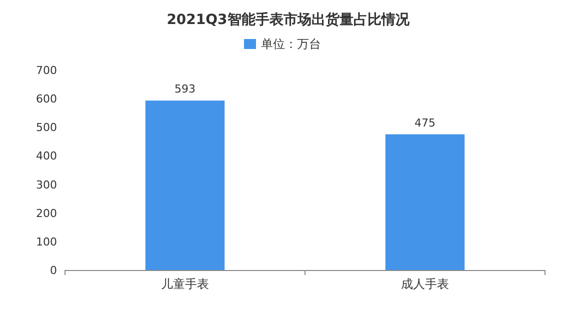 The width and height of the screenshot is (576, 326). Describe the element at coordinates (288, 20) in the screenshot. I see `title: 2021Q3智能手表市场出货量占比情况` at that location.